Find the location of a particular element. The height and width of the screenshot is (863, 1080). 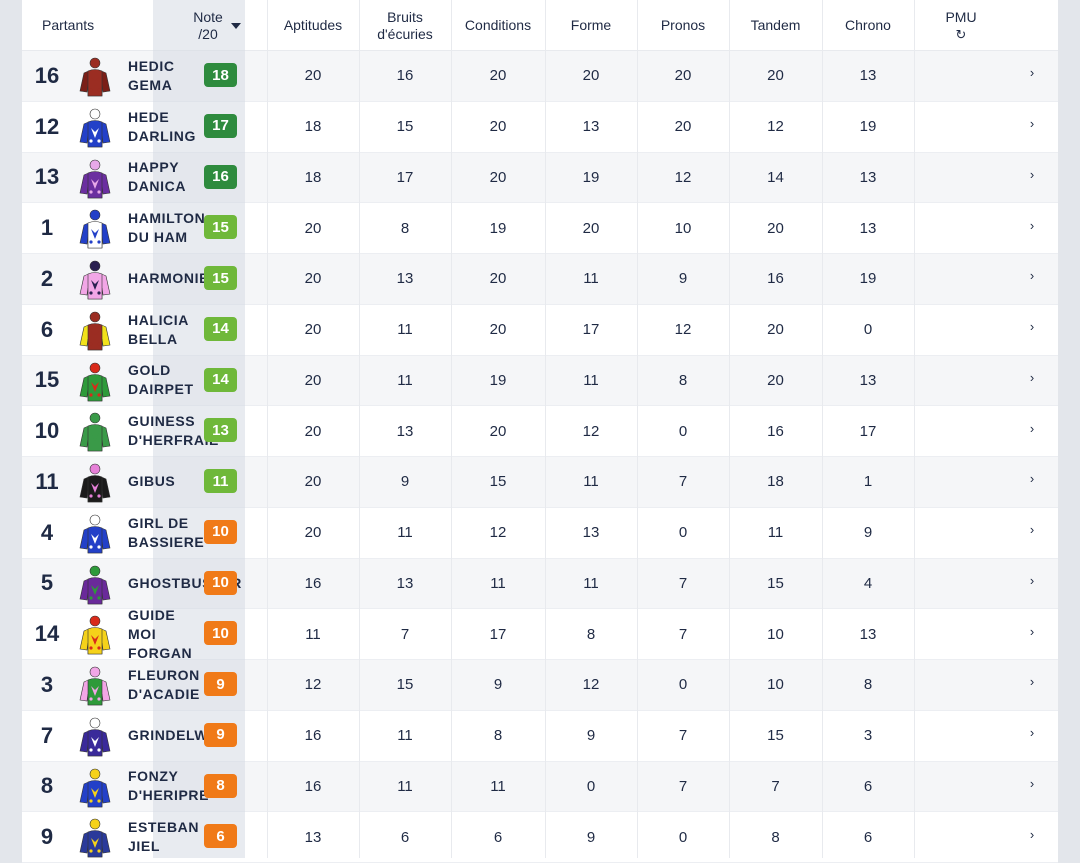

note-badge: 6 is located at coordinates (220, 836).